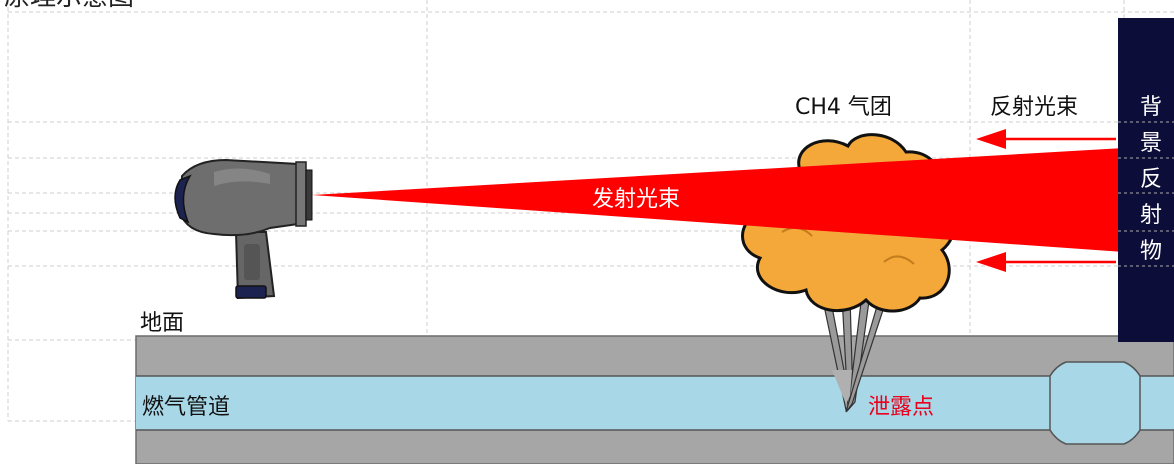  What do you see at coordinates (252, 262) in the screenshot?
I see `device-grip-rib` at bounding box center [252, 262].